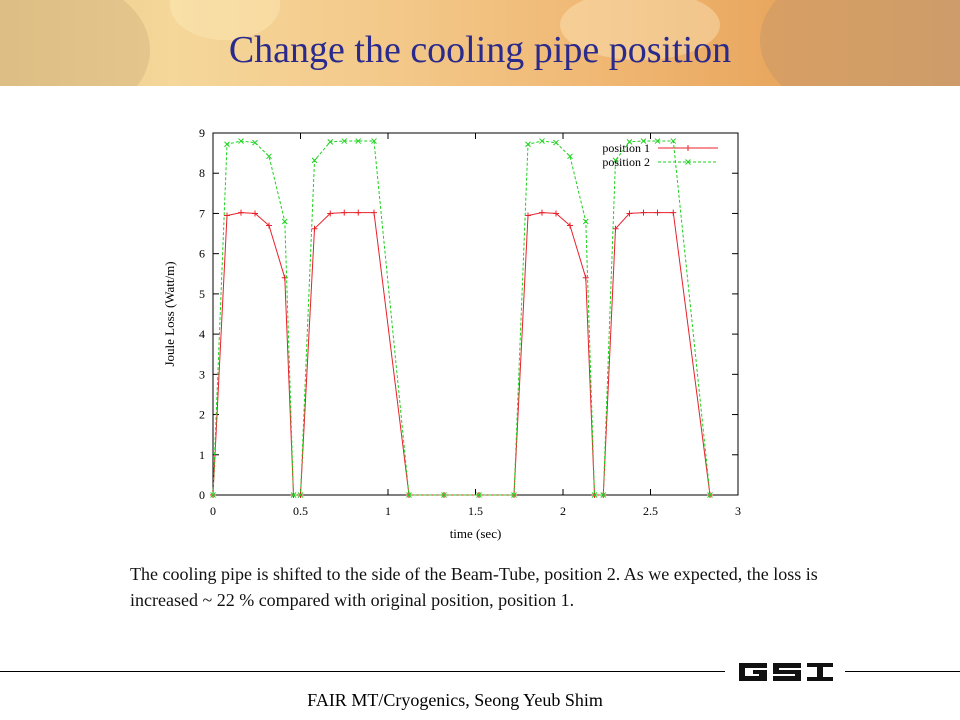 This screenshot has width=960, height=720. Describe the element at coordinates (362, 671) in the screenshot. I see `footer-divider-left` at that location.